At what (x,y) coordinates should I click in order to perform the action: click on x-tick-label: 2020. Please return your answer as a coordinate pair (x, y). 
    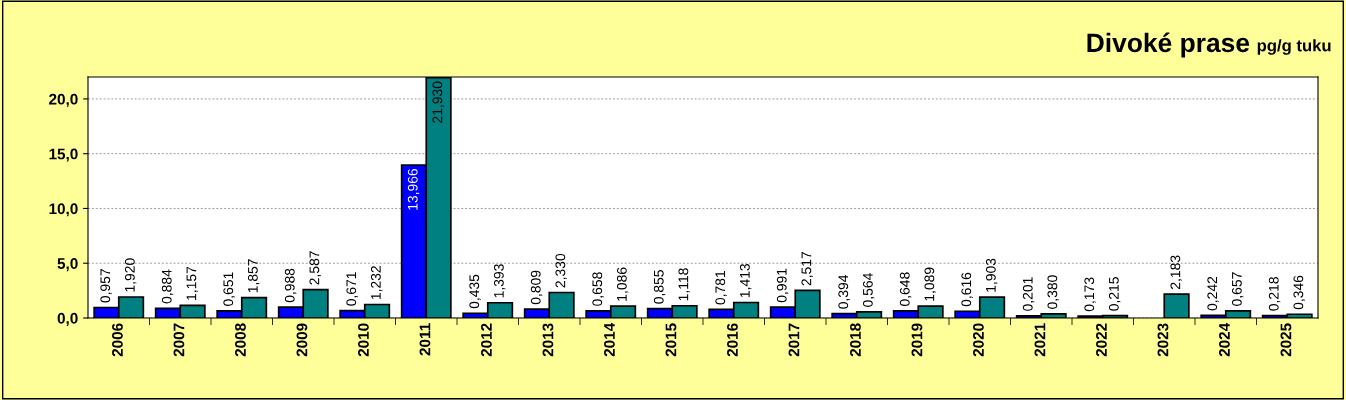
    Looking at the image, I should click on (978, 340).